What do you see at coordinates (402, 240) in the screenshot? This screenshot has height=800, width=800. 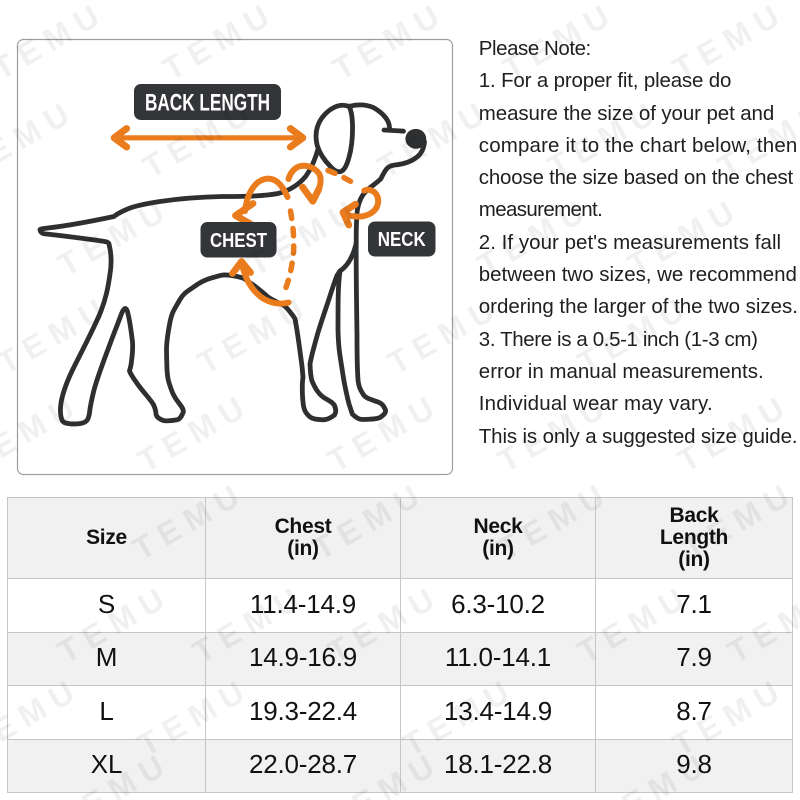 I see `svg-text: NECK` at bounding box center [402, 240].